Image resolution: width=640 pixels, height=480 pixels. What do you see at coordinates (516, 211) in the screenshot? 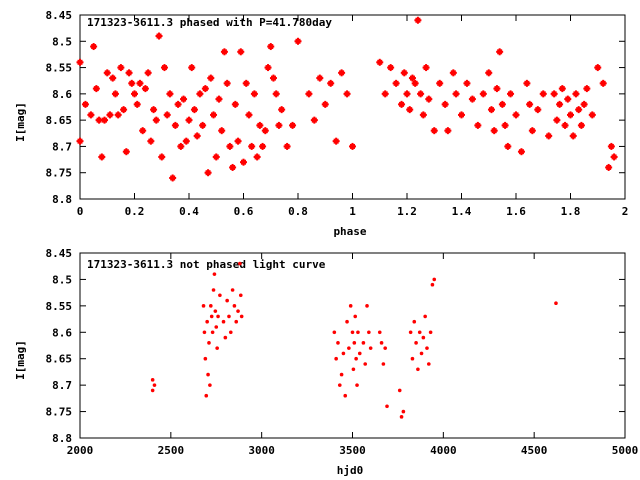
I see `x-tick-label: 1.6` at bounding box center [516, 211].